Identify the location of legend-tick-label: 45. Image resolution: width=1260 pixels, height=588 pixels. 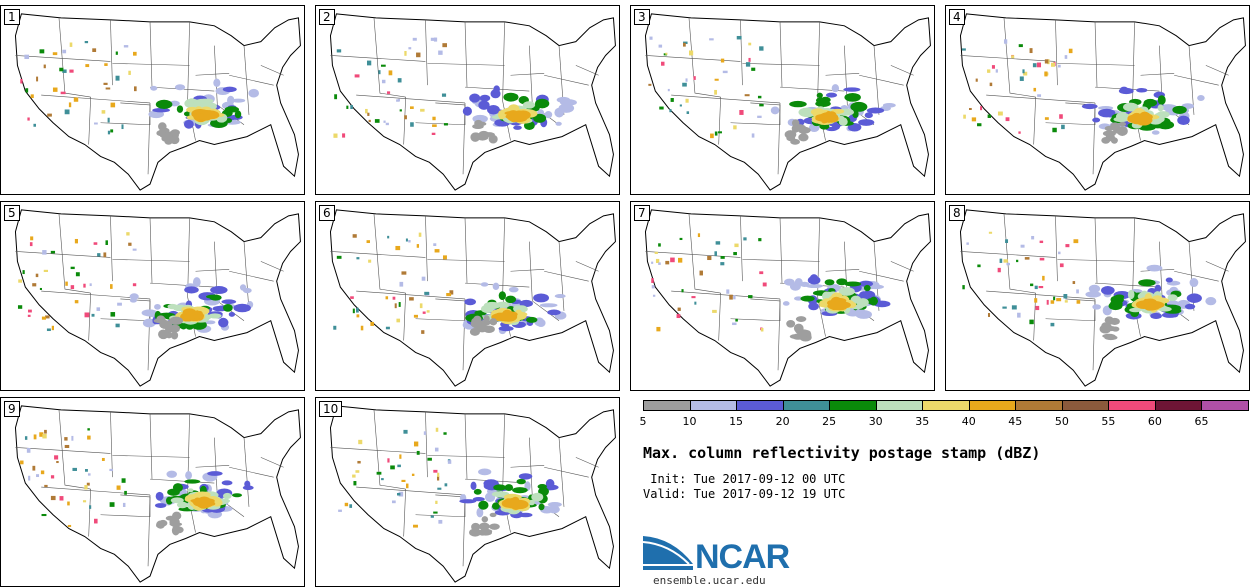
(1015, 421).